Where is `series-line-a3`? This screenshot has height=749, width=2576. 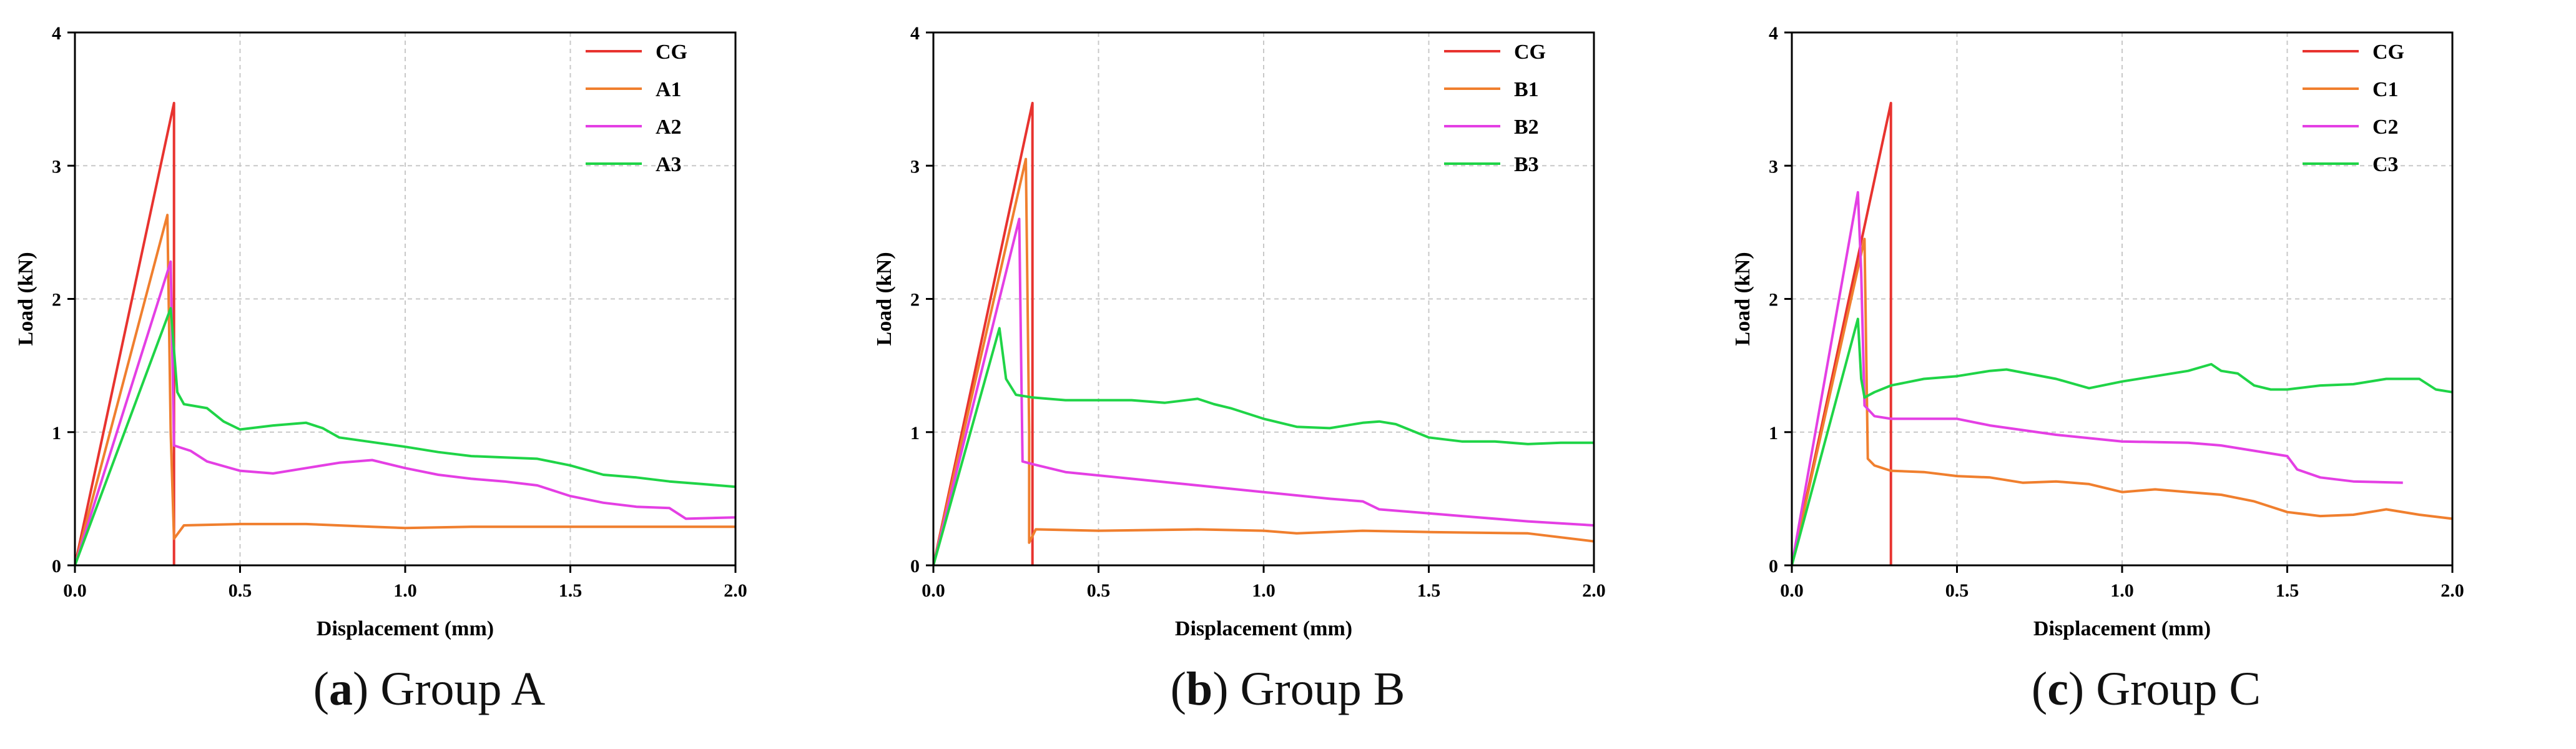 series-line-a3 is located at coordinates (405, 437).